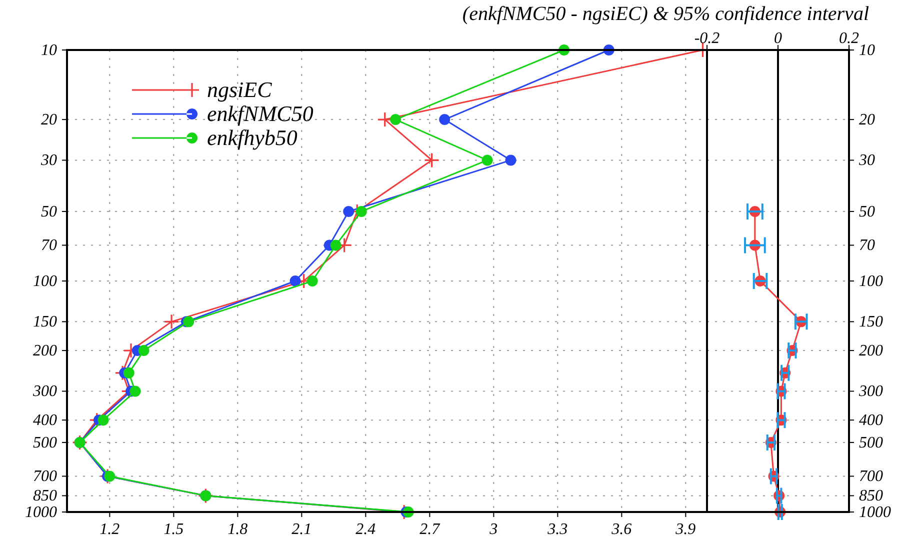 The width and height of the screenshot is (910, 544). What do you see at coordinates (238, 529) in the screenshot?
I see `x-tick-label: 1.8` at bounding box center [238, 529].